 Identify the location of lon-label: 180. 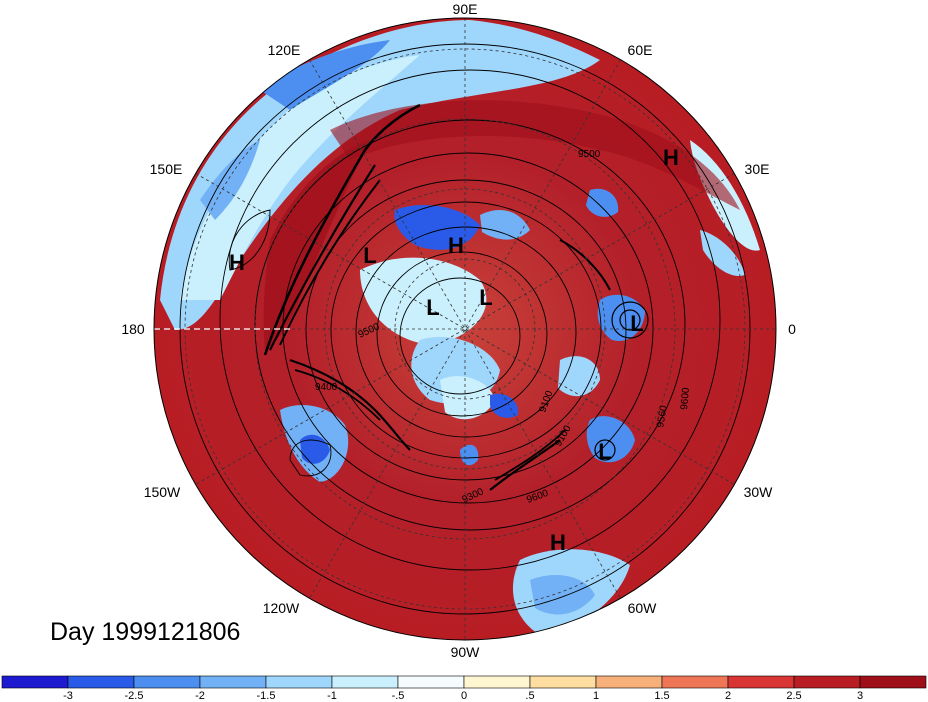
(133, 329).